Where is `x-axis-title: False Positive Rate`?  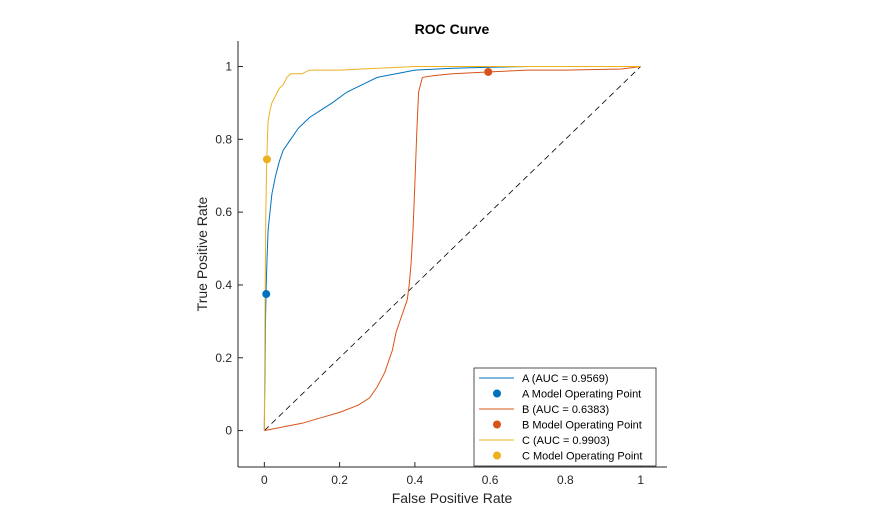 x-axis-title: False Positive Rate is located at coordinates (452, 498).